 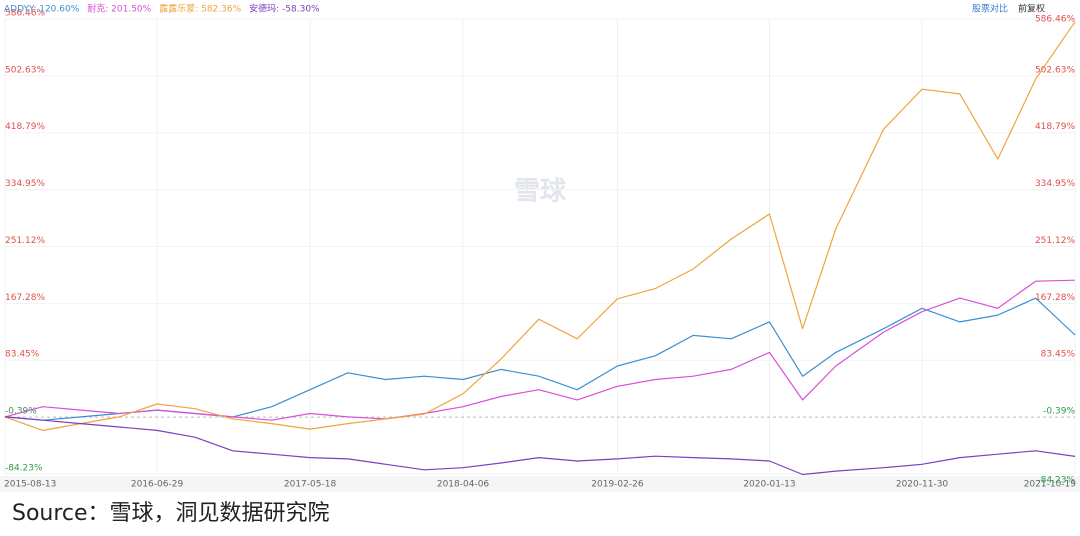 What do you see at coordinates (284, 9) in the screenshot?
I see `legend-entry: 安德玛: -58.30%` at bounding box center [284, 9].